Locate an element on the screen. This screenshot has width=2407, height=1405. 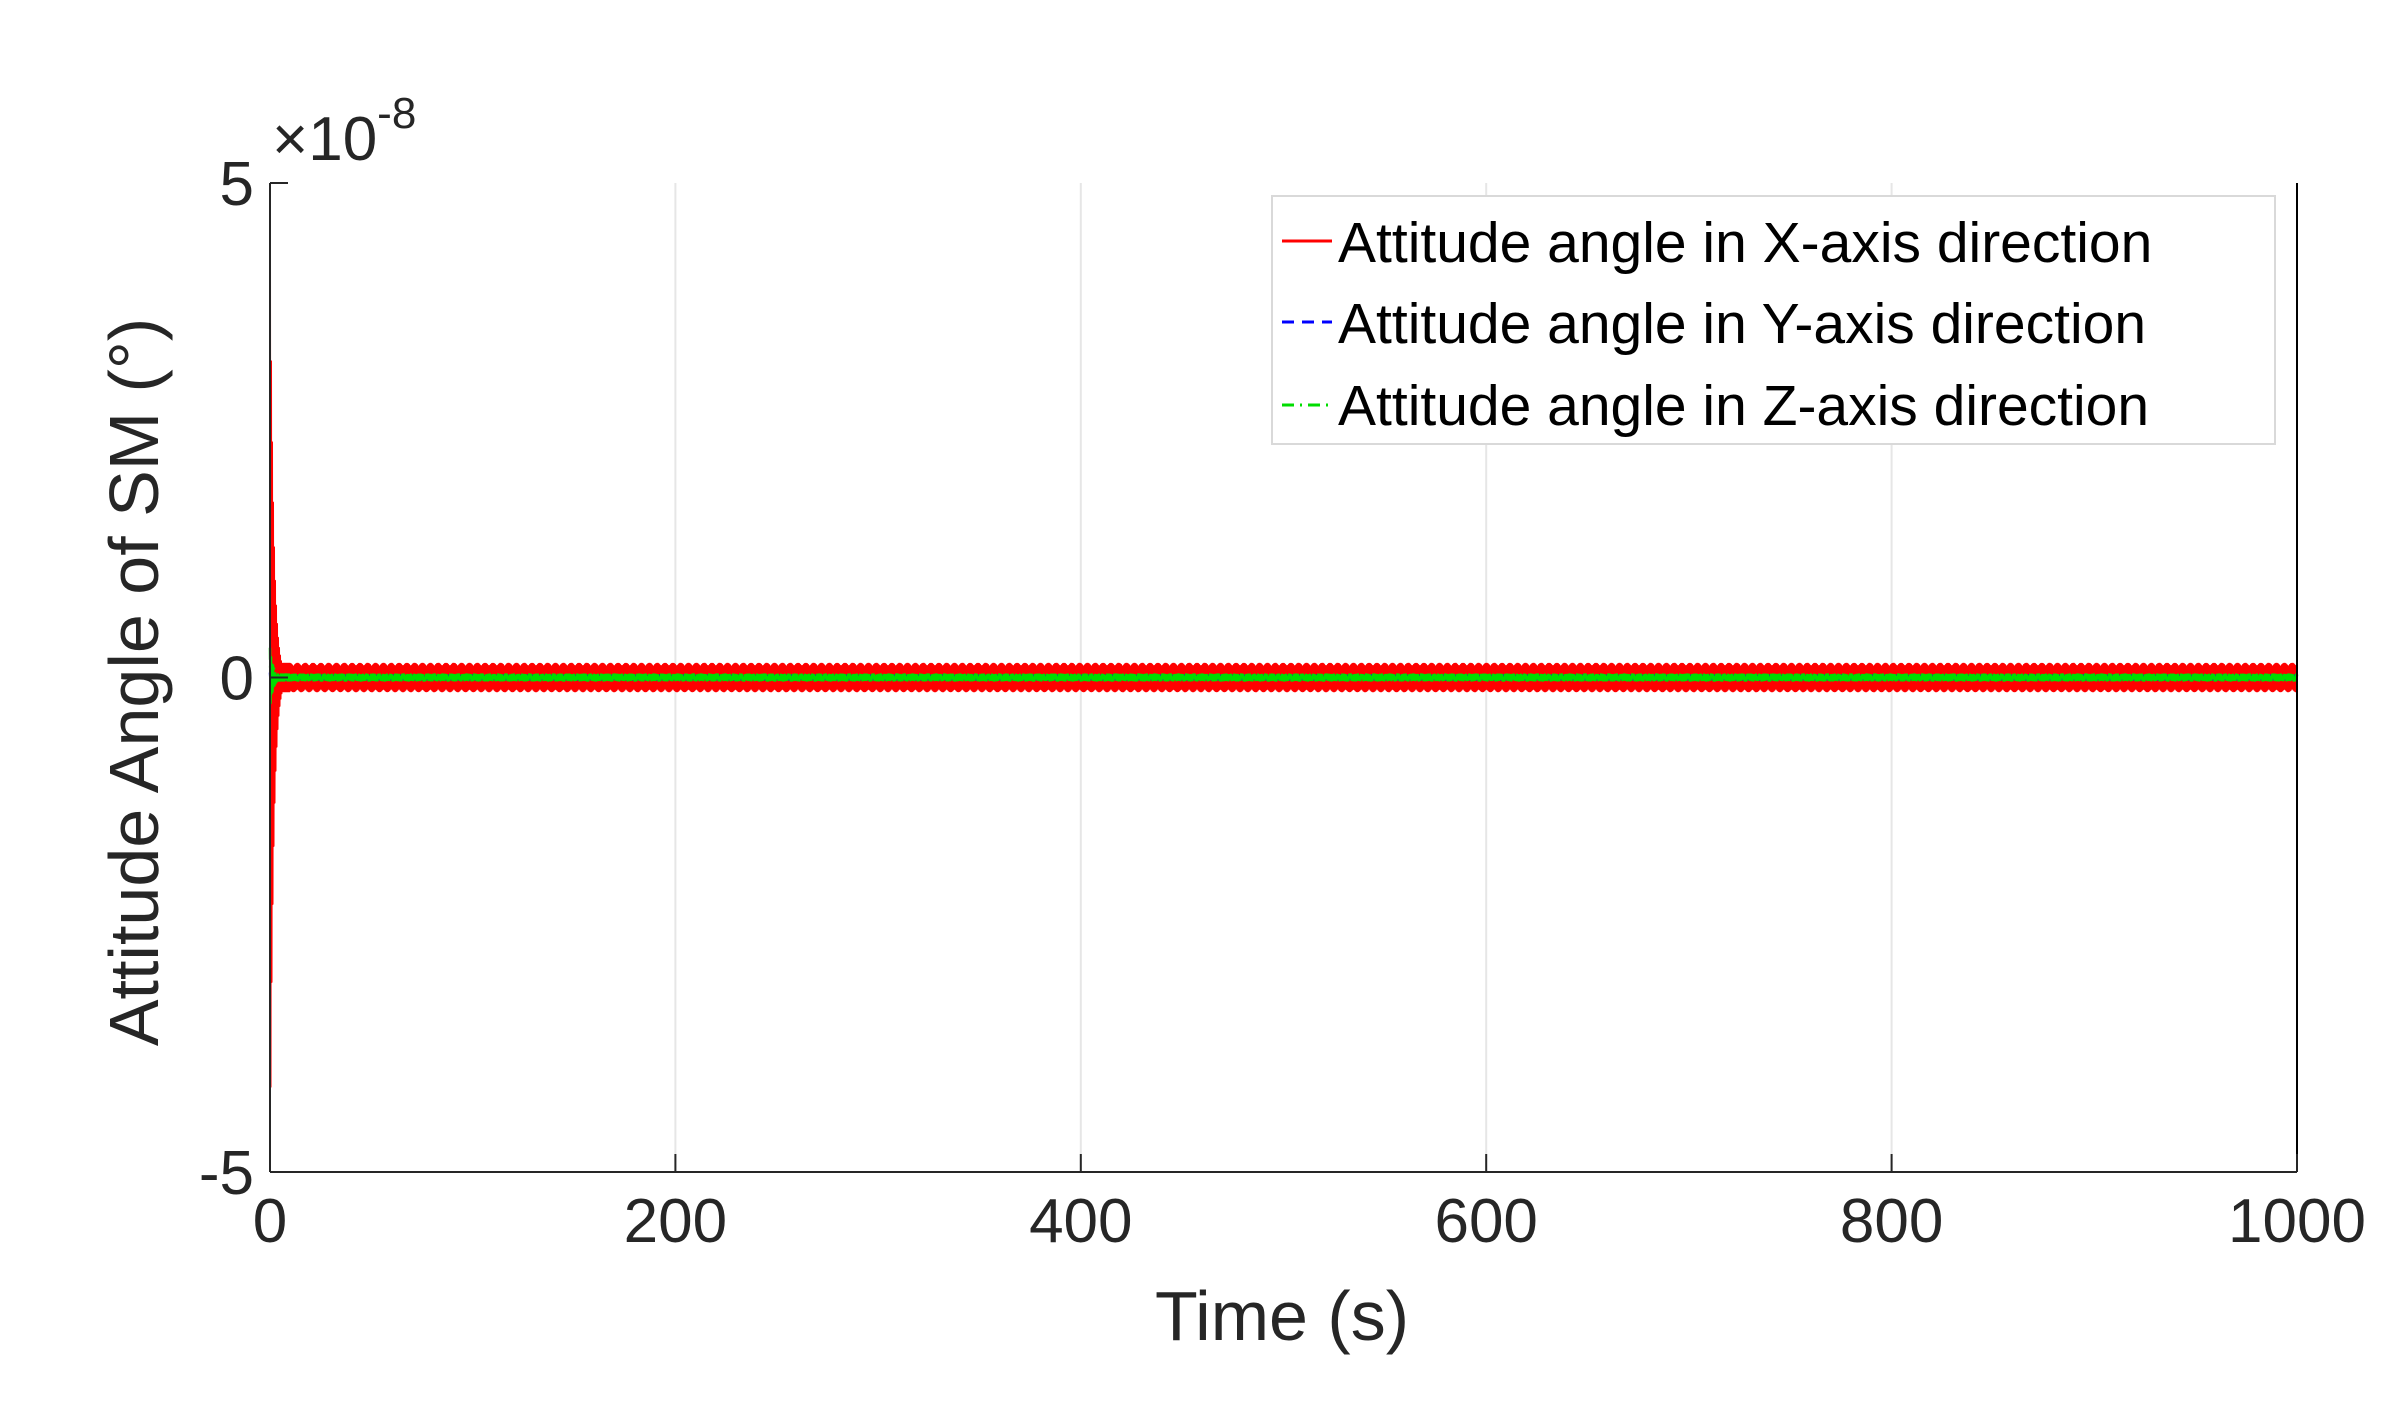
y-exponent-label: ×10⁻⁸ is located at coordinates (344, 131).